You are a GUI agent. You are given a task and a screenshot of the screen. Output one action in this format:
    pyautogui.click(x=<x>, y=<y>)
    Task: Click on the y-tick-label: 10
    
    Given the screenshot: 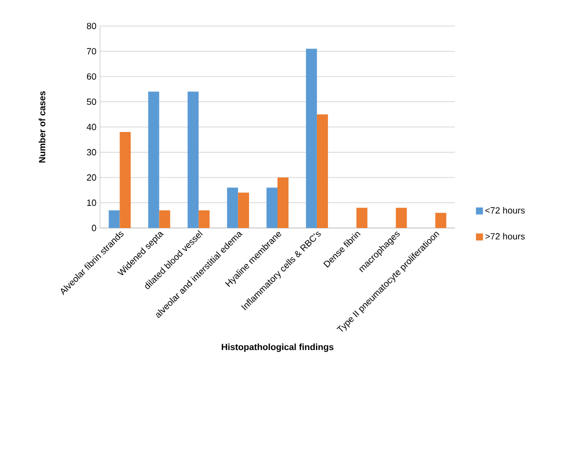 What is the action you would take?
    pyautogui.click(x=91, y=203)
    